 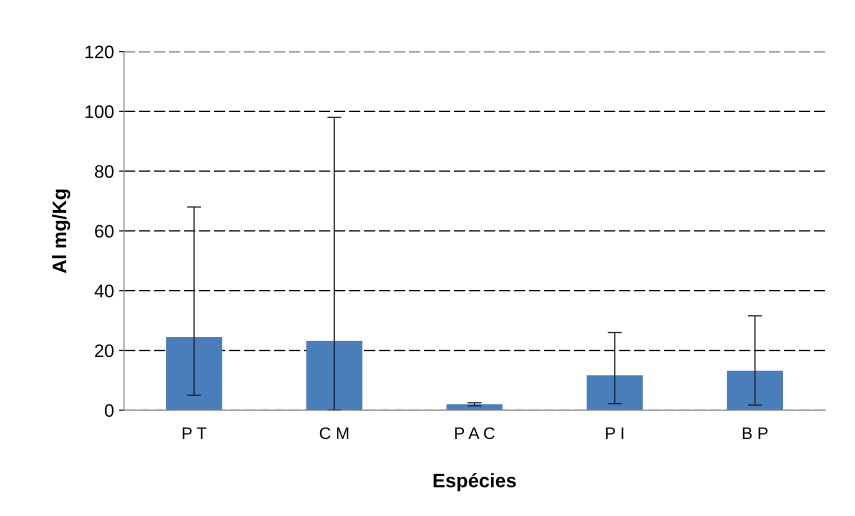 What do you see at coordinates (334, 433) in the screenshot?
I see `x-tick-label: C M` at bounding box center [334, 433].